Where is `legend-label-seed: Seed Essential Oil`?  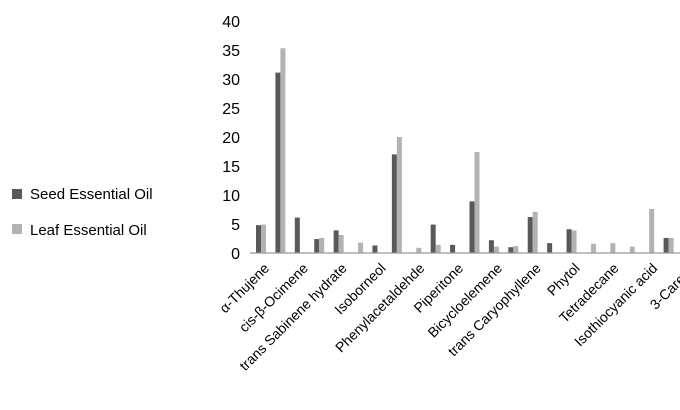 legend-label-seed: Seed Essential Oil is located at coordinates (91, 194).